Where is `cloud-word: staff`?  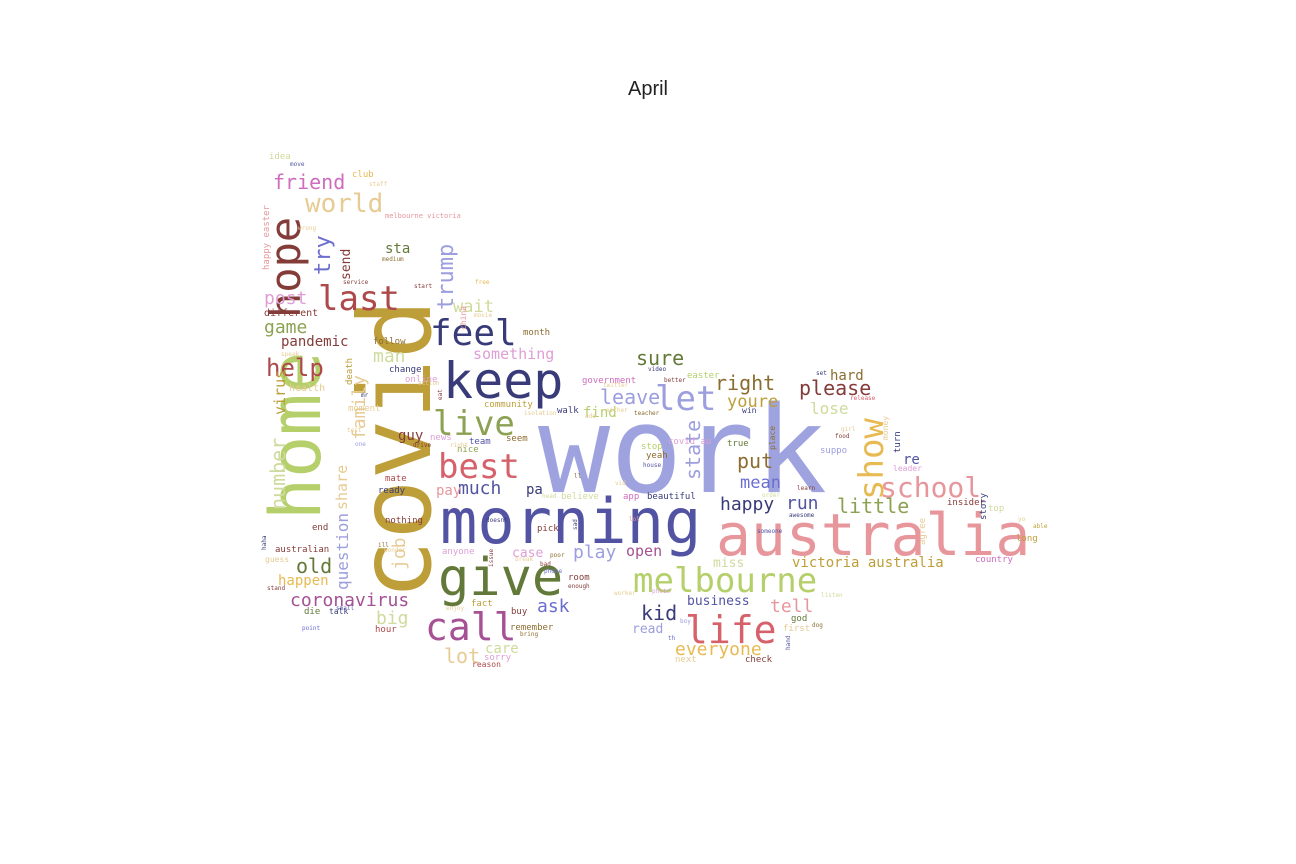
cloud-word: staff is located at coordinates (378, 184).